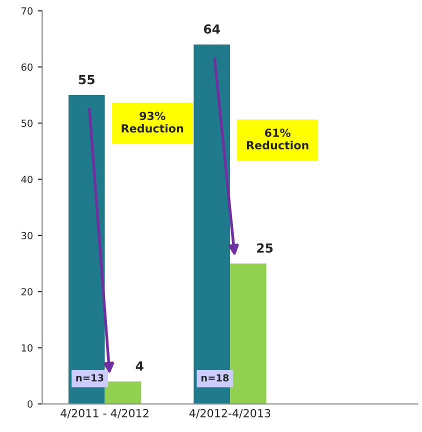 This screenshot has height=432, width=422. What do you see at coordinates (27, 180) in the screenshot?
I see `y-tick-label: 40` at bounding box center [27, 180].